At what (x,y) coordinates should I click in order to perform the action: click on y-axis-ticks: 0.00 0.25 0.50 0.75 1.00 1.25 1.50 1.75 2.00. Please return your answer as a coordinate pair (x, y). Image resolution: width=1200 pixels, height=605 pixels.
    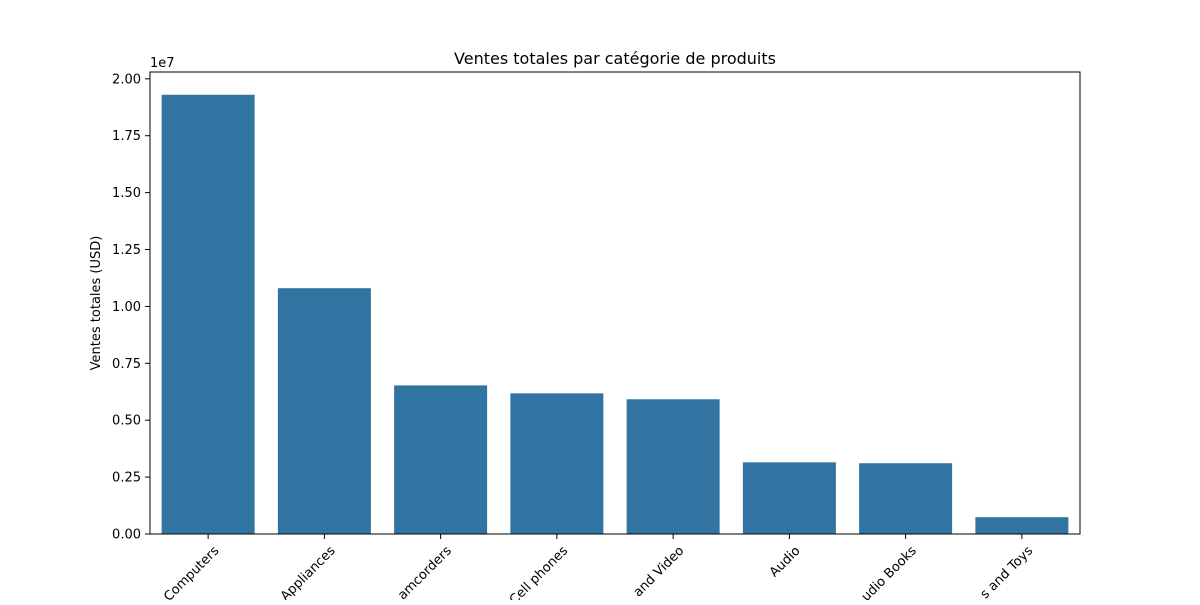
    Looking at the image, I should click on (131, 307).